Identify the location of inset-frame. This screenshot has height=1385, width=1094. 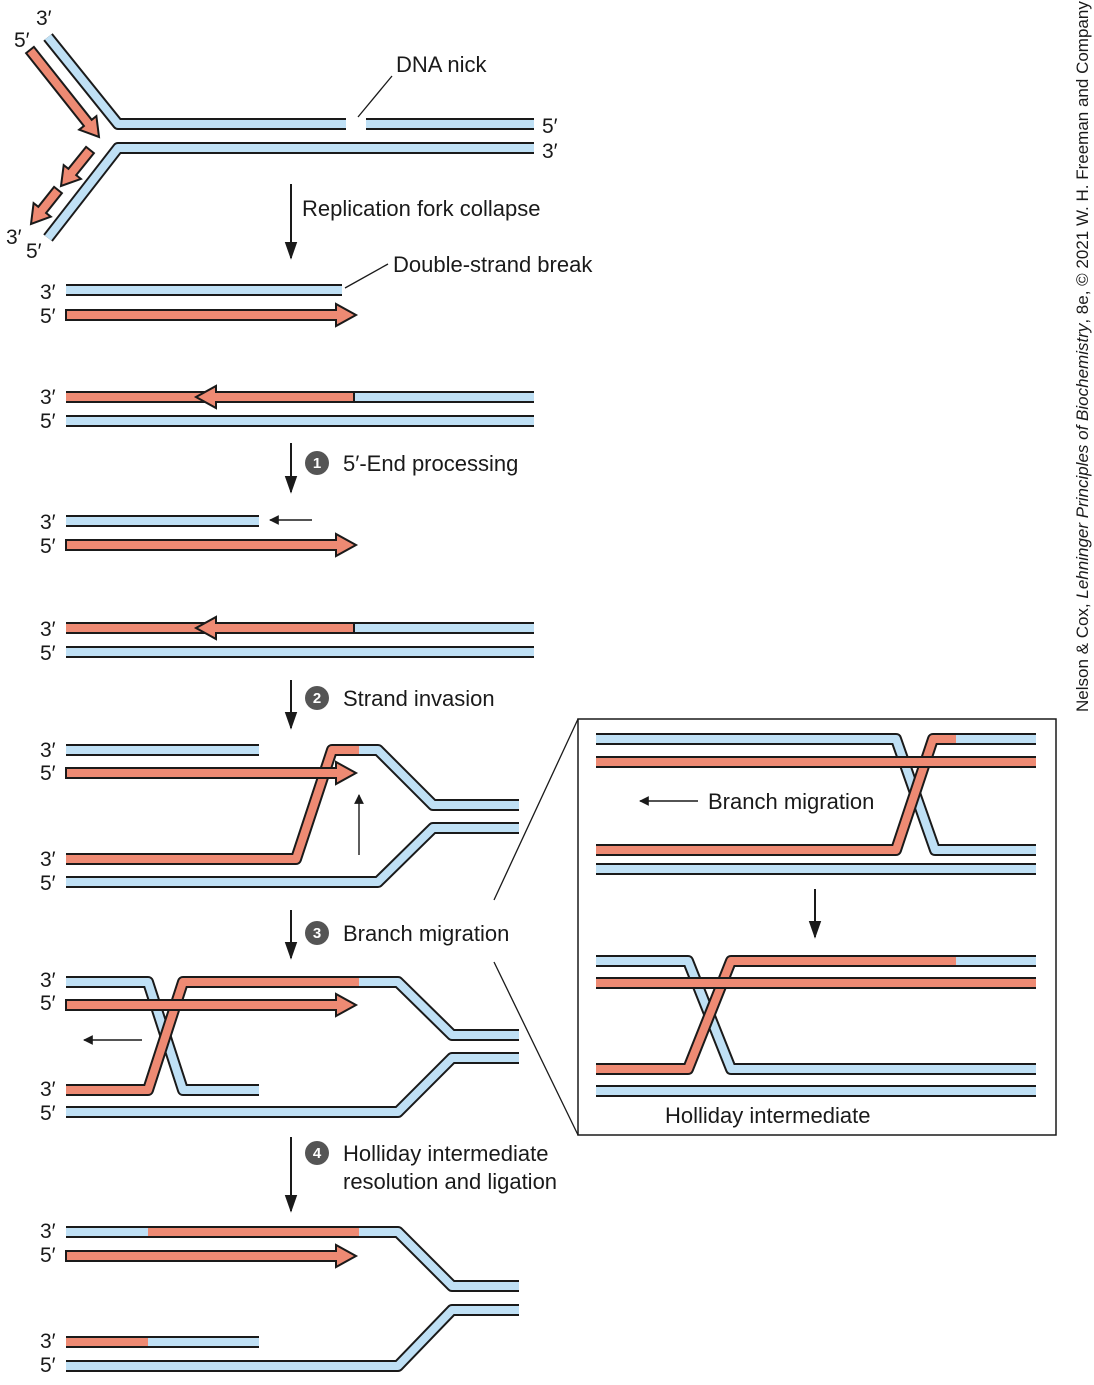
(817, 927).